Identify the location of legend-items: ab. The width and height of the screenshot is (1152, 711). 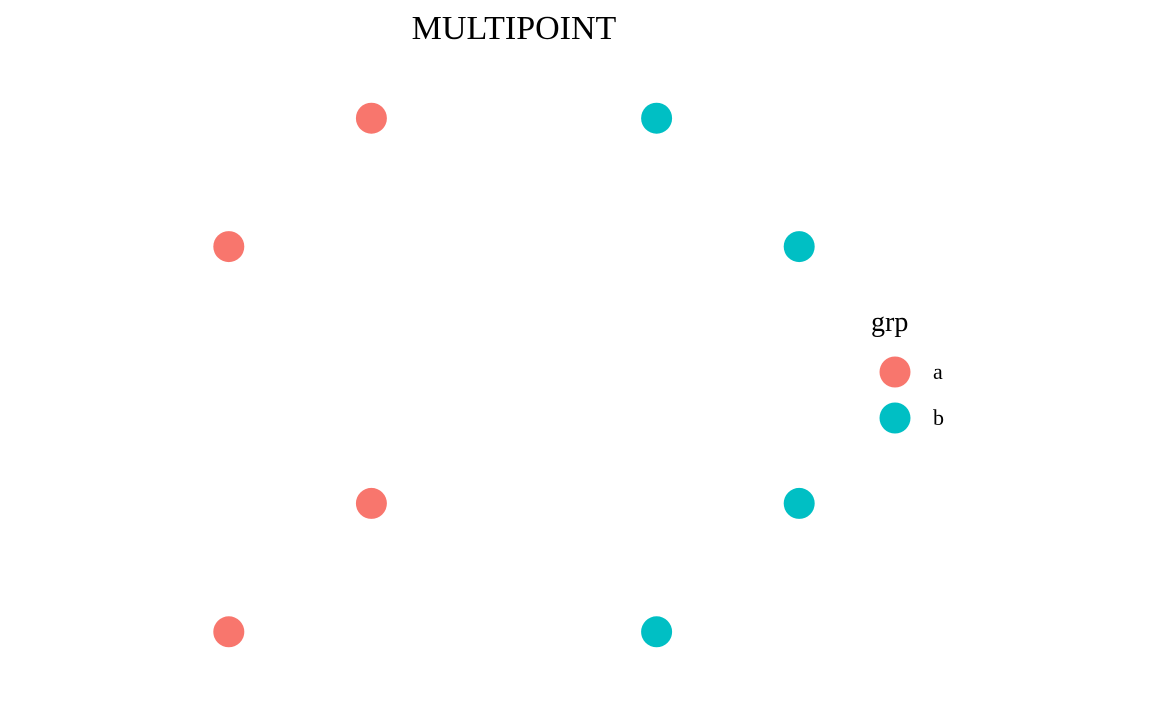
(911, 395).